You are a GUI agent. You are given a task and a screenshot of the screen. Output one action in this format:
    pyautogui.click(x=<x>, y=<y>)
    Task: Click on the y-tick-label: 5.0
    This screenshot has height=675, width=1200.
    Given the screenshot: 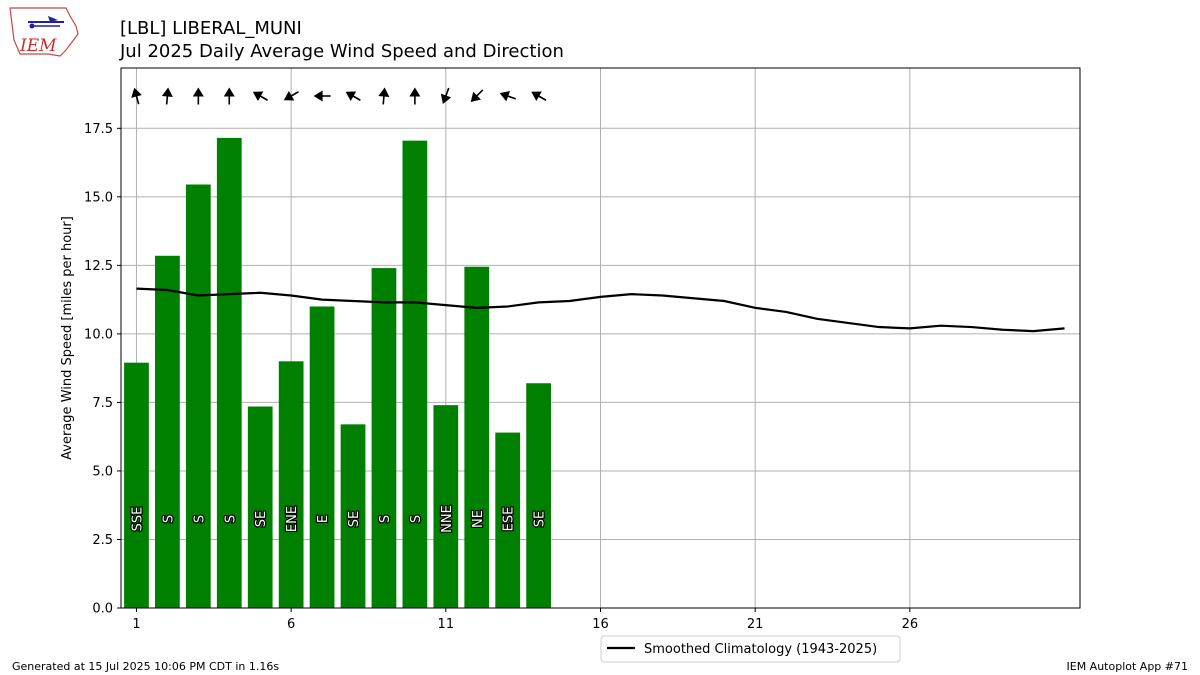 What is the action you would take?
    pyautogui.click(x=102, y=471)
    